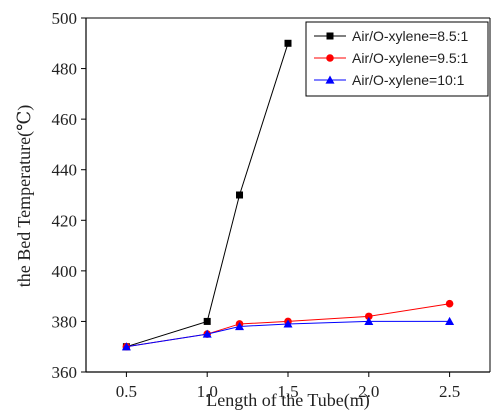  Describe the element at coordinates (126, 391) in the screenshot. I see `x-tick-label: 0.5` at that location.